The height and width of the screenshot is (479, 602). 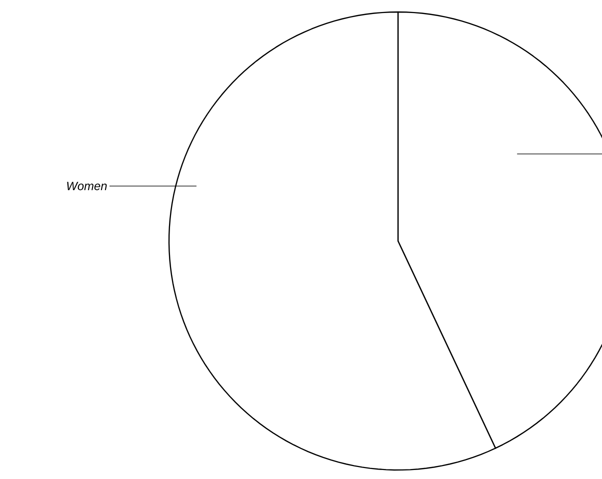 I want to click on slice-label: Women, so click(x=87, y=186).